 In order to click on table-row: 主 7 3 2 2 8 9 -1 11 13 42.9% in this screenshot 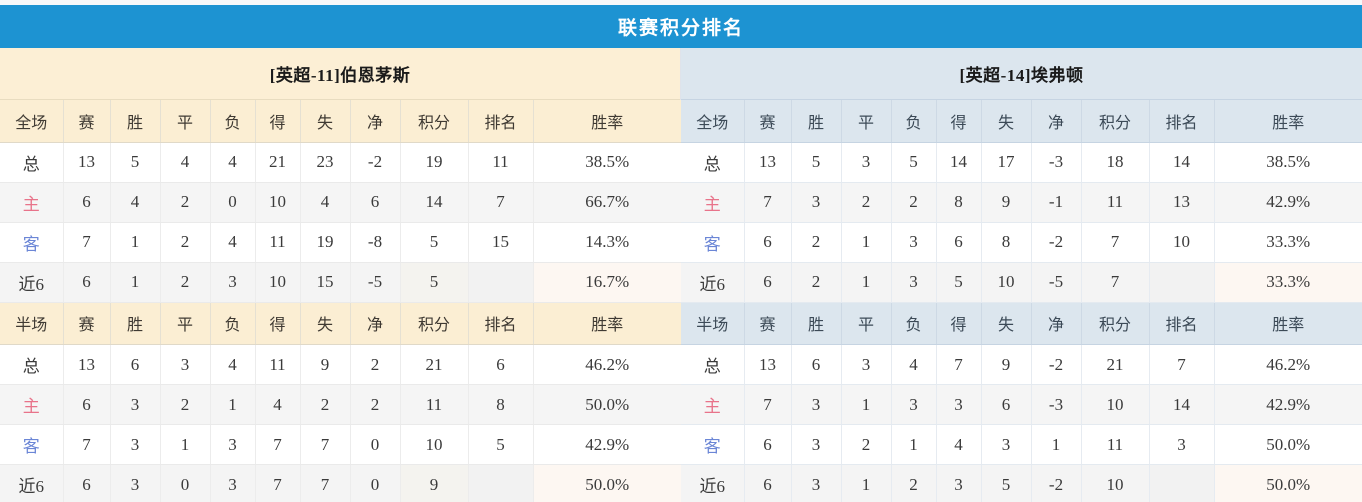, I will do `click(1021, 202)`.